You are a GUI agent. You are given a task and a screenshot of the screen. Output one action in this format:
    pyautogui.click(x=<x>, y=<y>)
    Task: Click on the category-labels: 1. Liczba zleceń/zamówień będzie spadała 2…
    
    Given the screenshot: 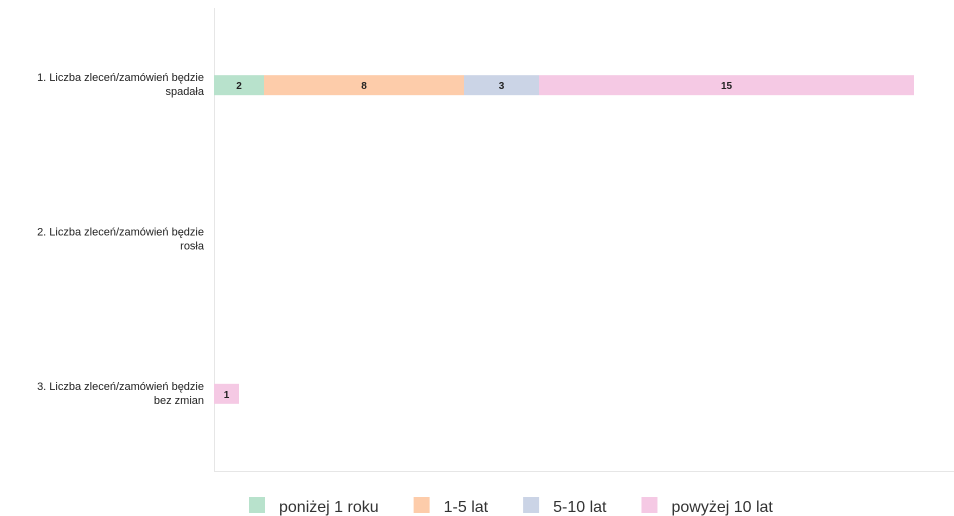 What is the action you would take?
    pyautogui.click(x=121, y=239)
    